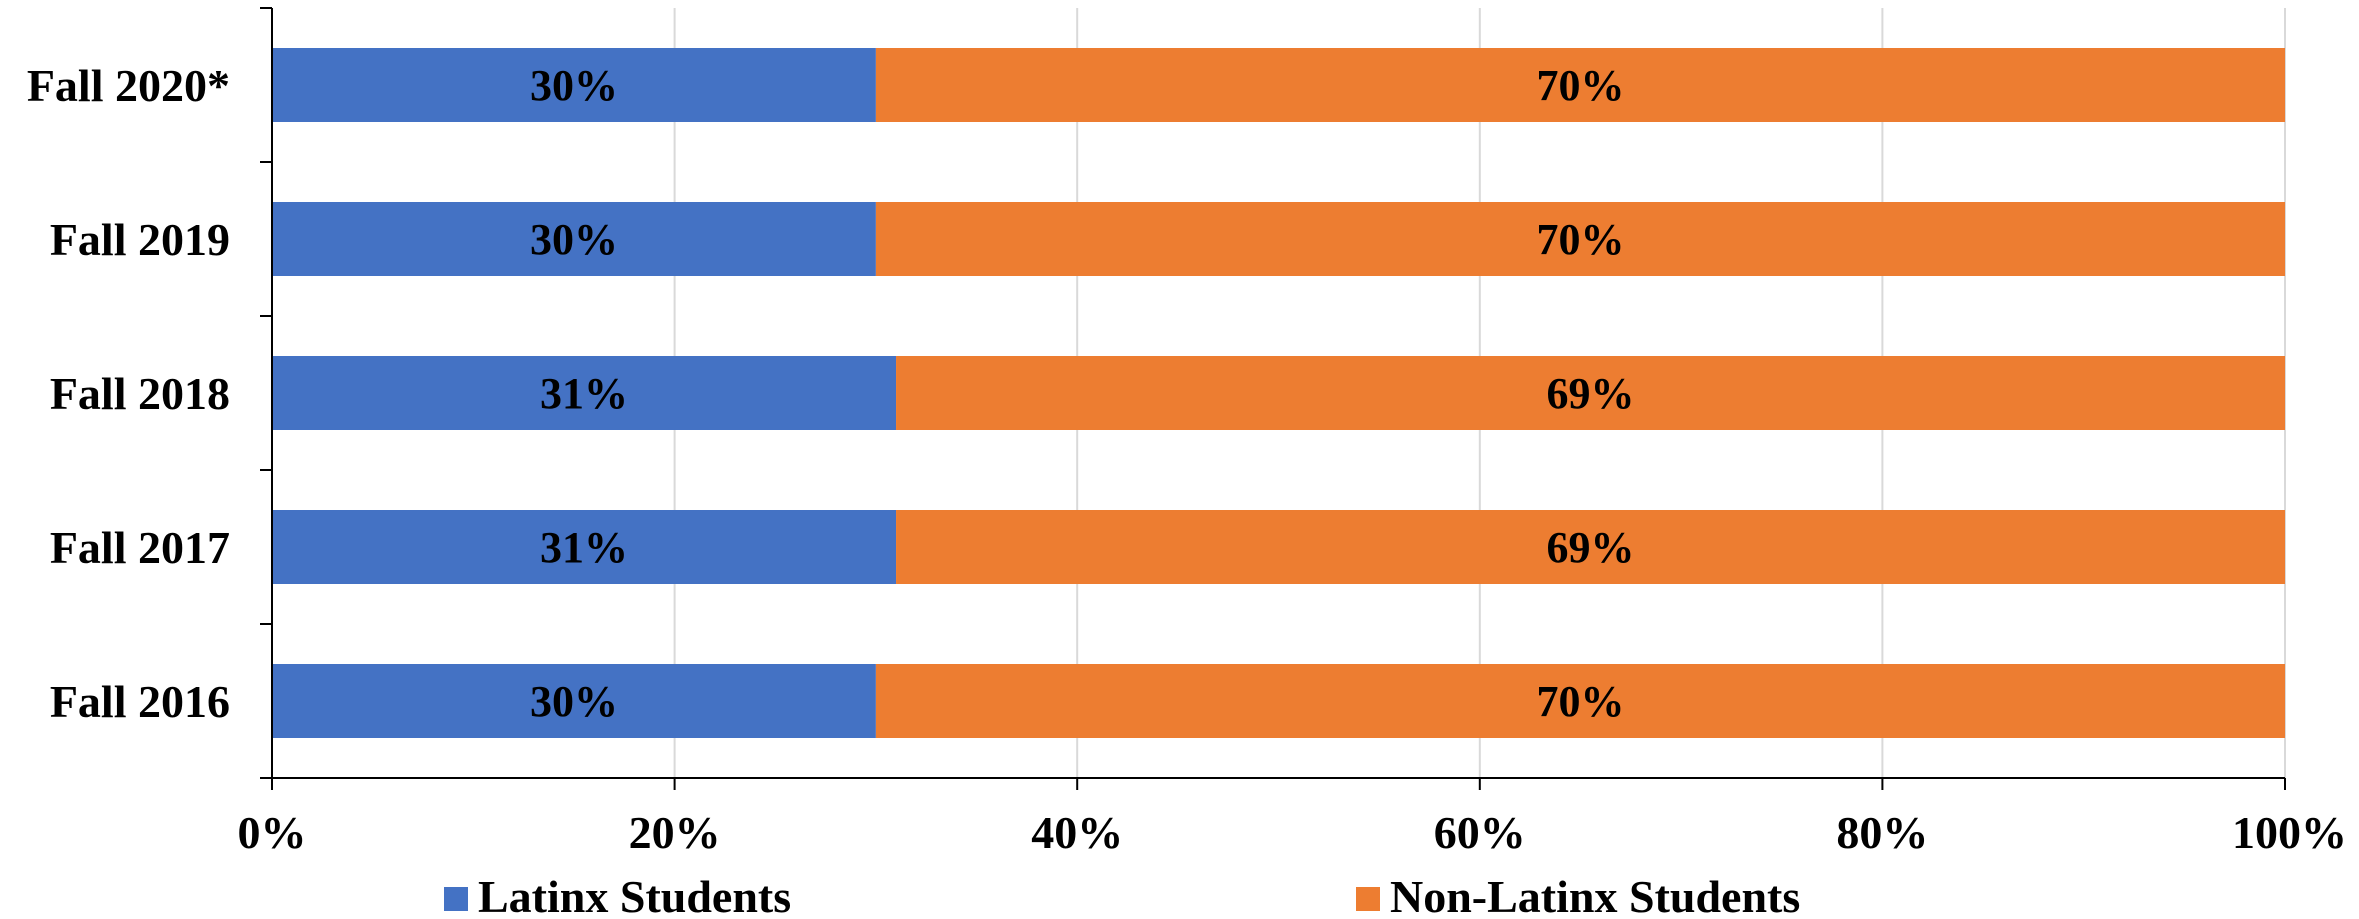  I want to click on category-label: Fall 2016, so click(140, 701).